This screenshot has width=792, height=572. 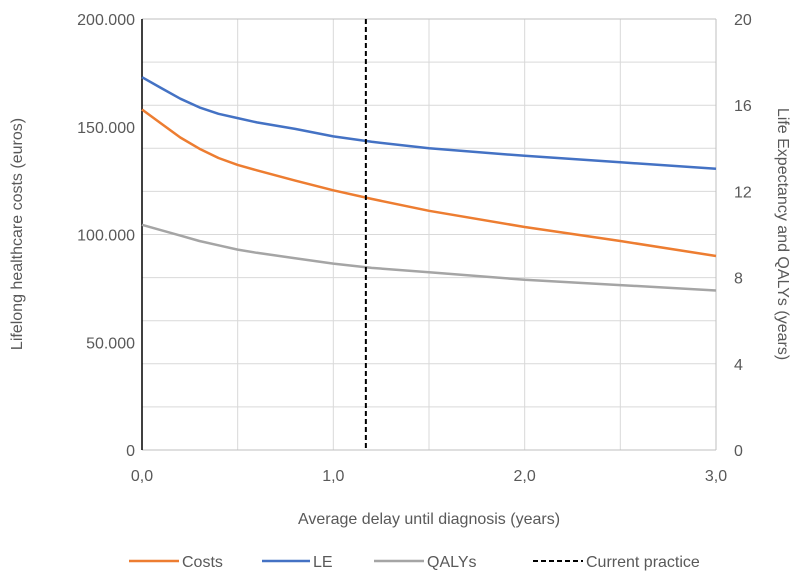 What do you see at coordinates (738, 451) in the screenshot?
I see `y-right-tick-label: 0` at bounding box center [738, 451].